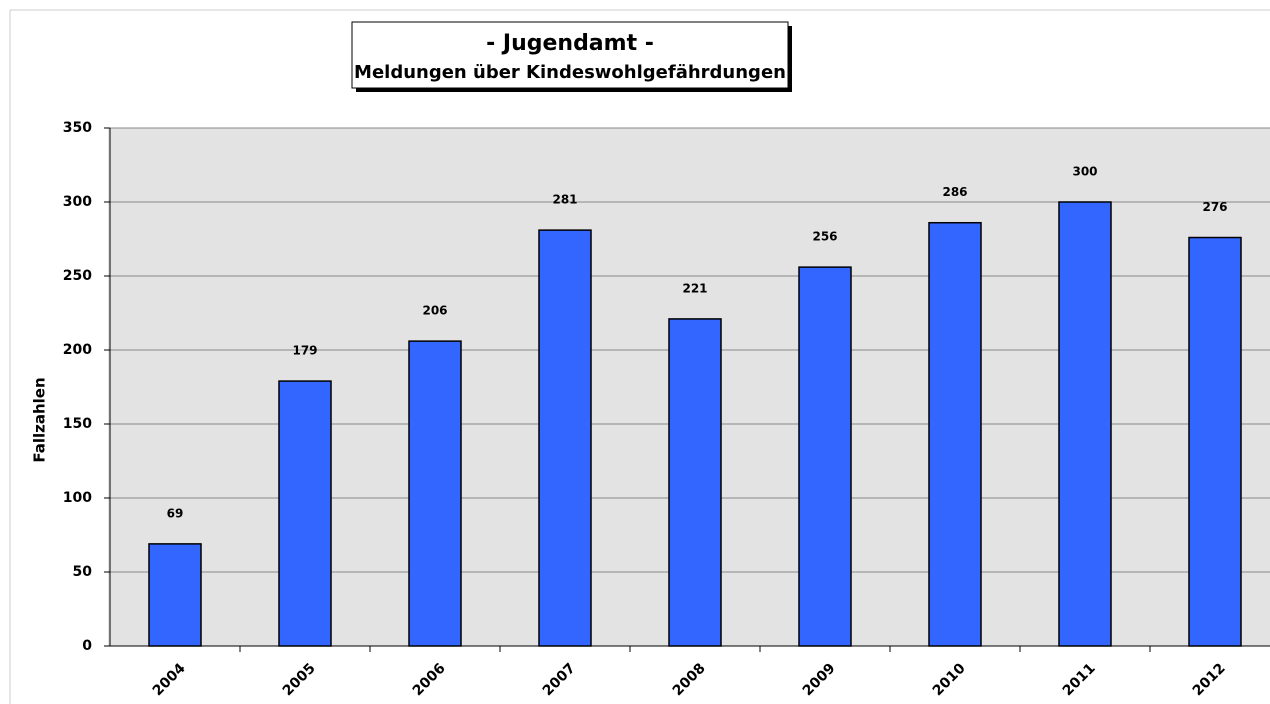 The height and width of the screenshot is (704, 1270). I want to click on y-tick-label: 150, so click(77, 424).